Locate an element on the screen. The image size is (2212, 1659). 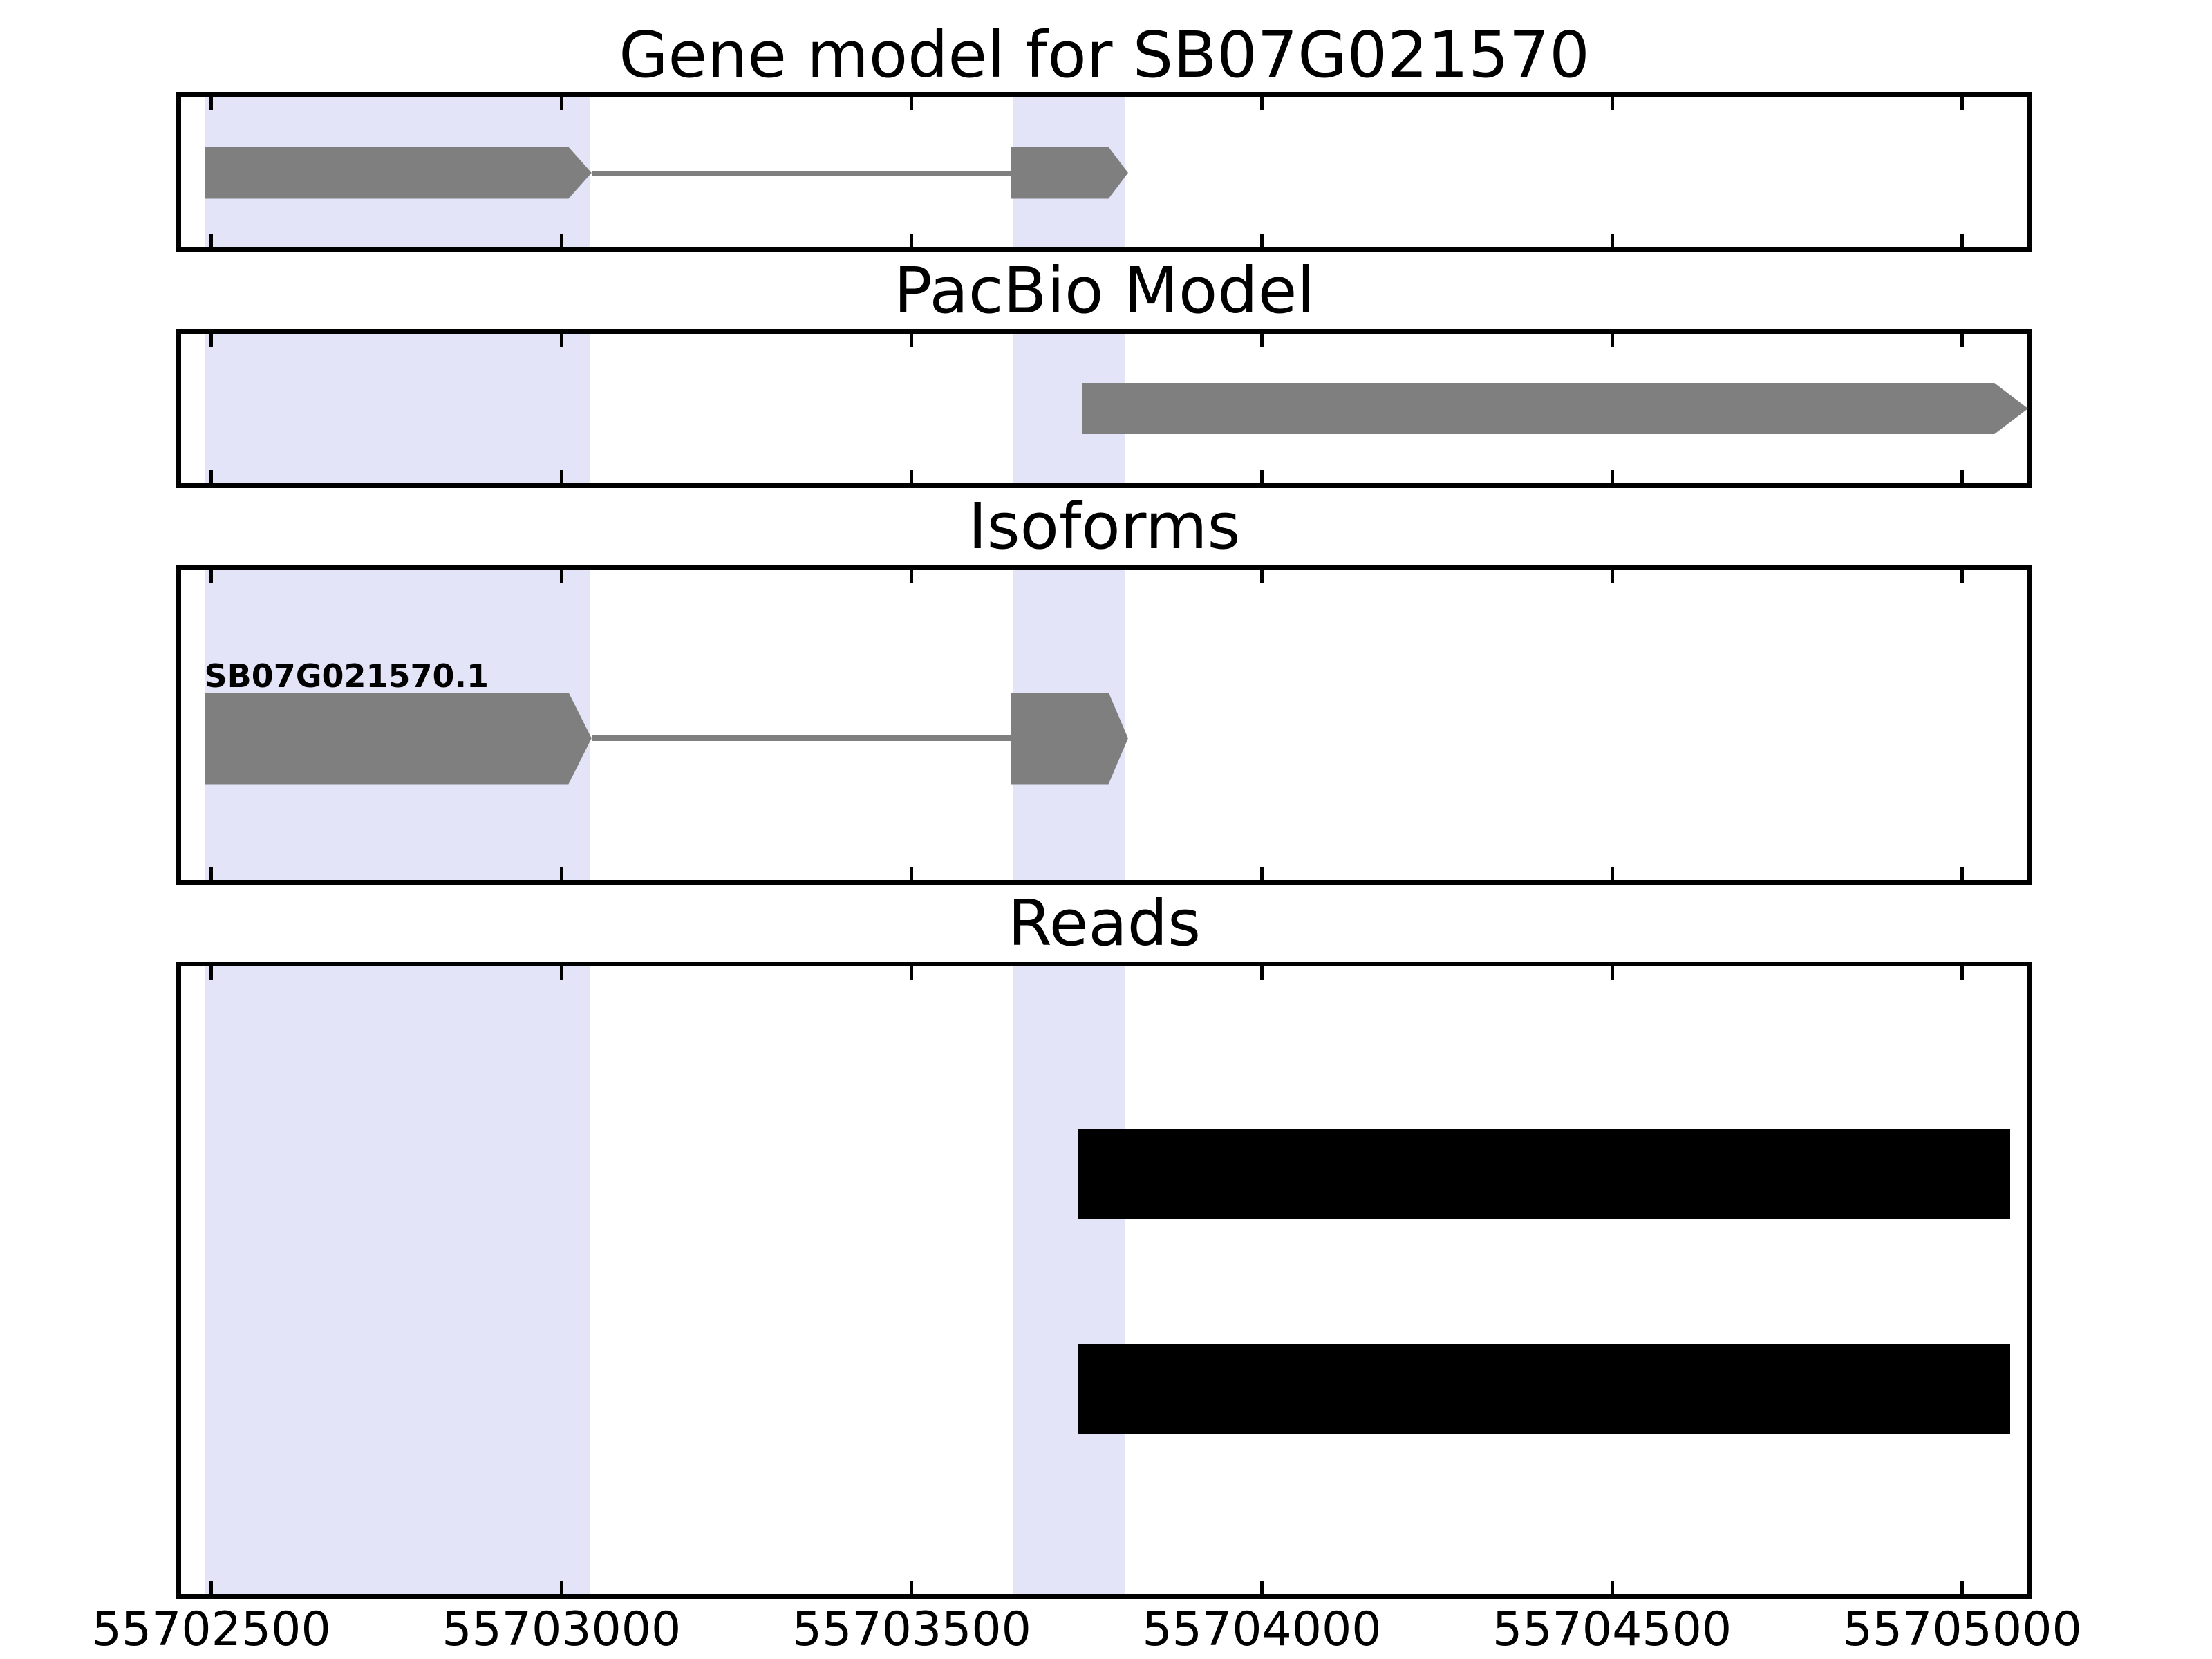
panel-pacbio-model is located at coordinates (1104, 408).